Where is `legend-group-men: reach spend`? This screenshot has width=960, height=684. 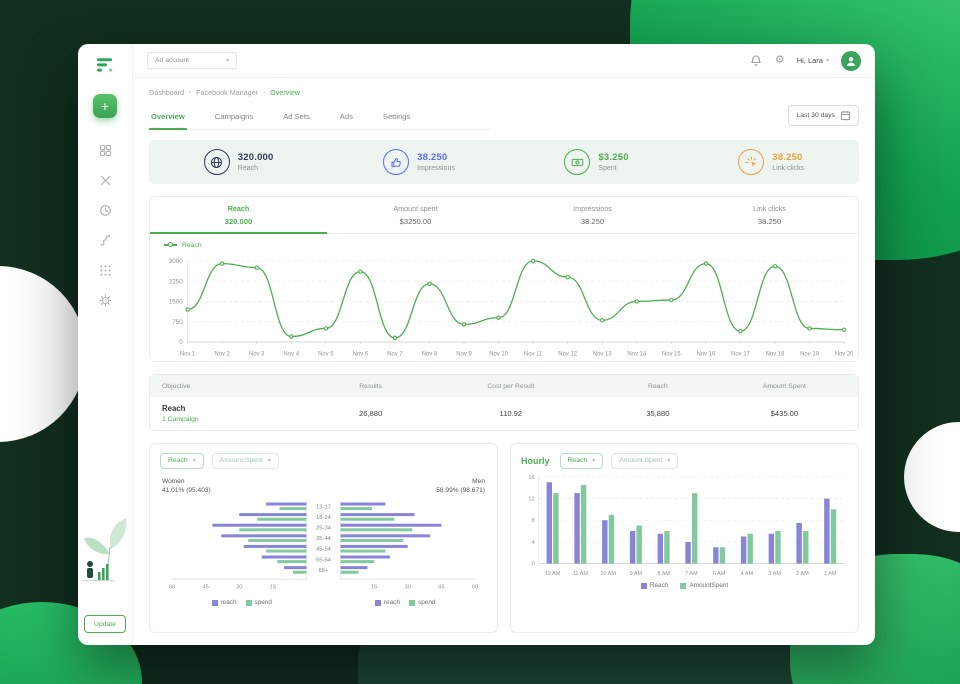
legend-group-men: reach spend is located at coordinates (405, 602).